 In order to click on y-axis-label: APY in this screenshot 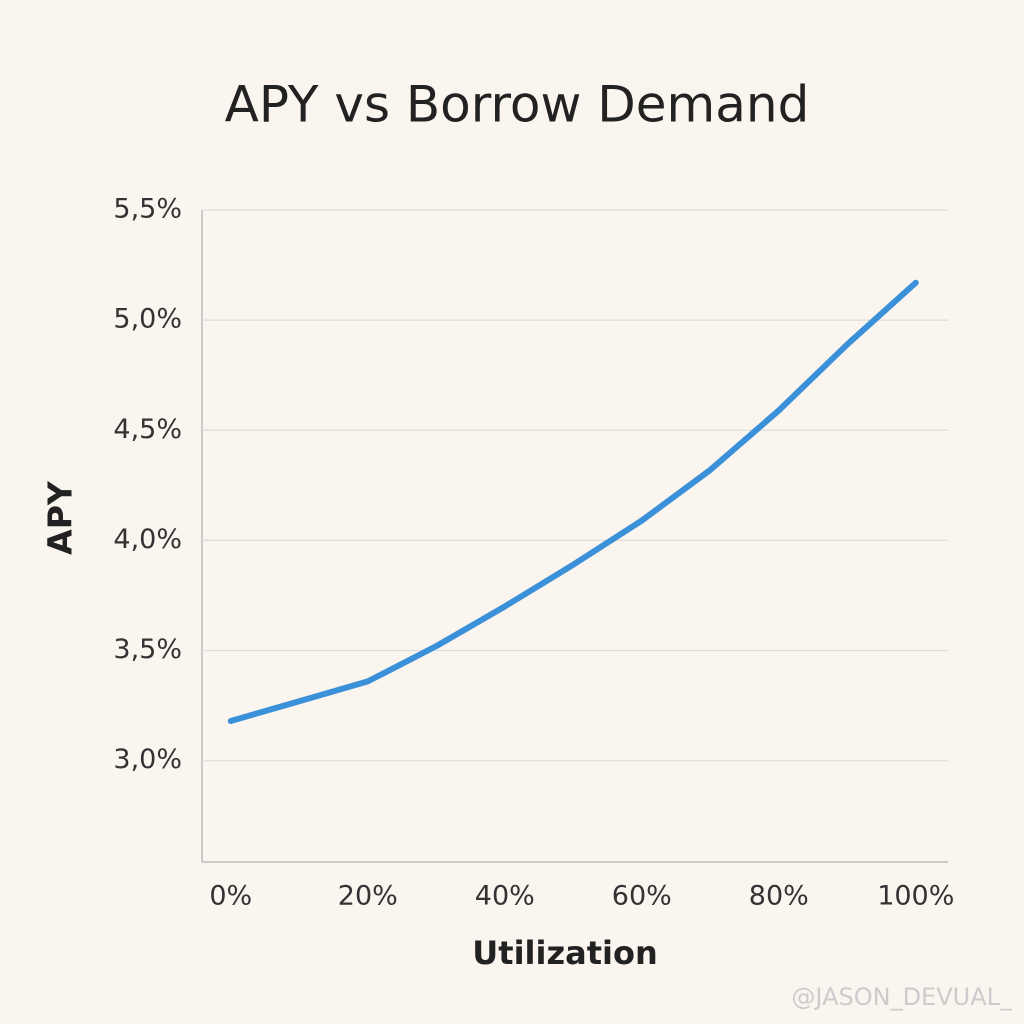, I will do `click(60, 517)`.